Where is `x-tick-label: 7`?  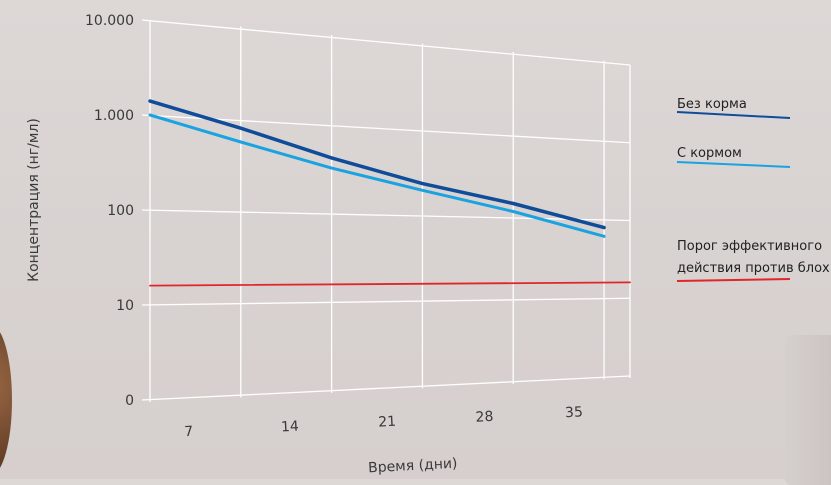 x-tick-label: 7 is located at coordinates (189, 432).